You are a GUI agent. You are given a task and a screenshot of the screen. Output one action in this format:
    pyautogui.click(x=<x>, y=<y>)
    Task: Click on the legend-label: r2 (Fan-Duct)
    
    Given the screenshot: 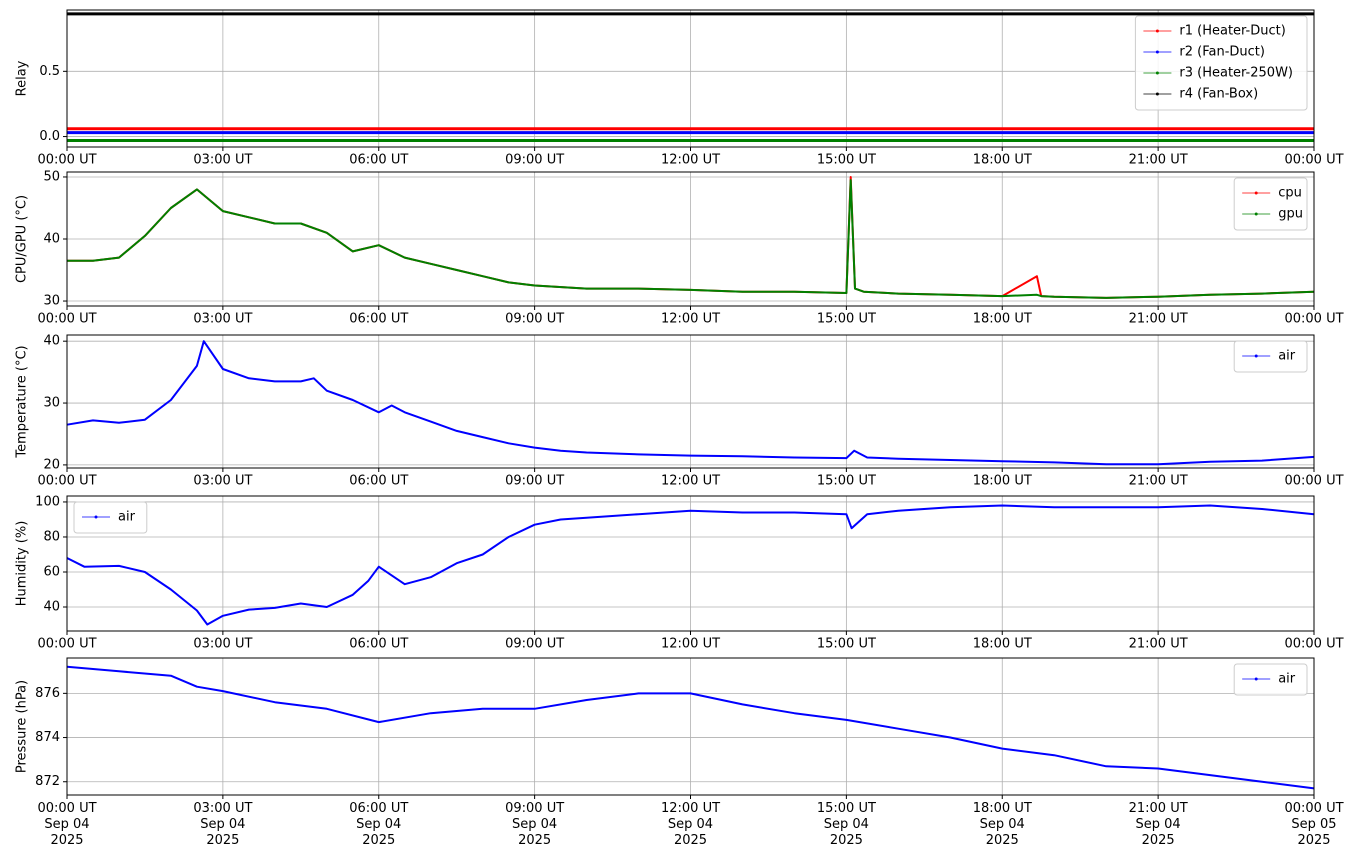 What is the action you would take?
    pyautogui.click(x=1222, y=52)
    